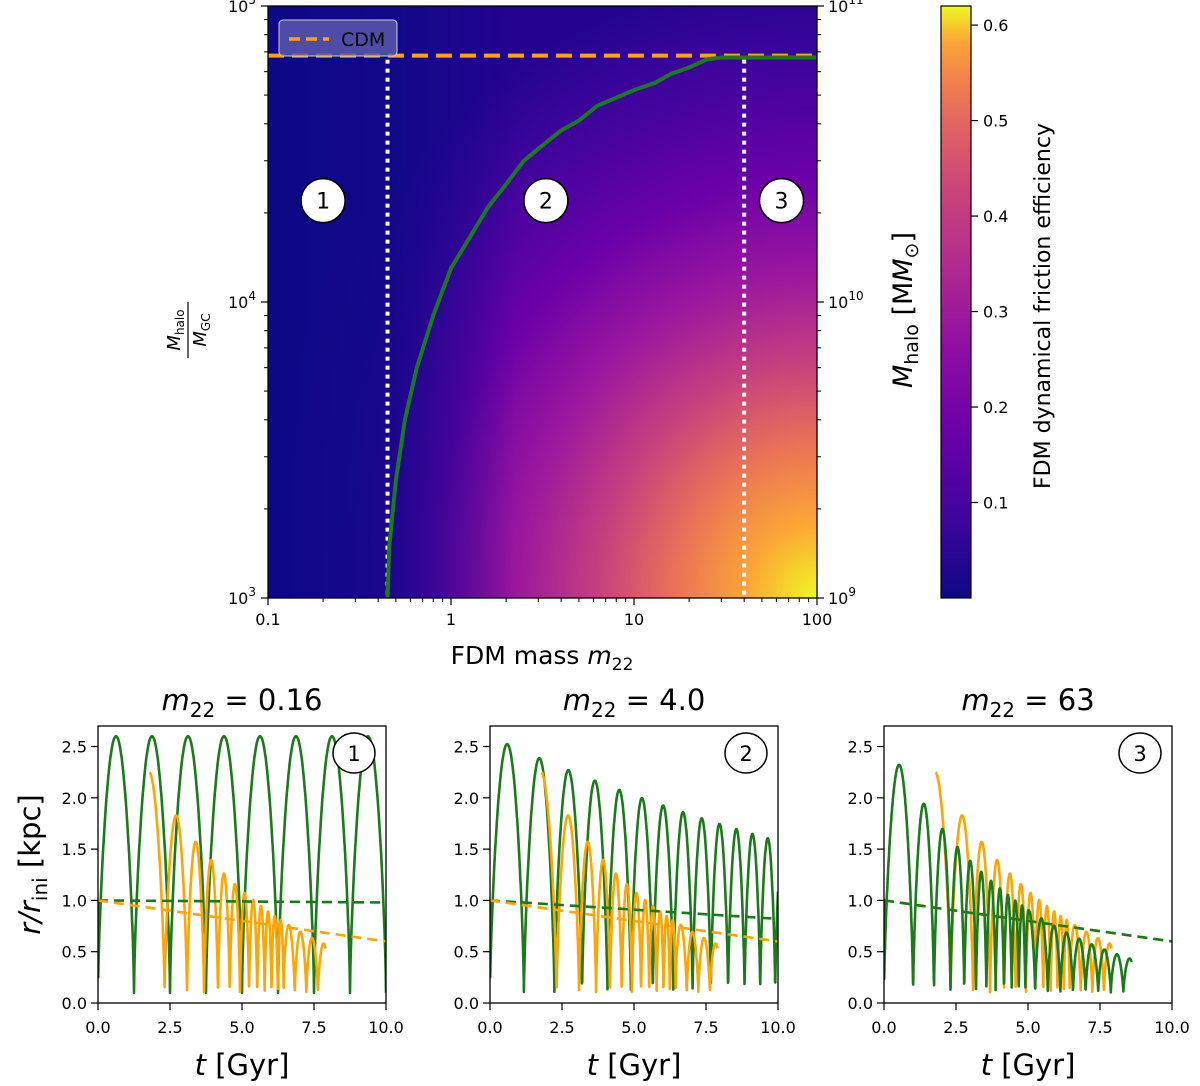  Describe the element at coordinates (989, 264) in the screenshot. I see `colorbar-ticks: 0.1 0.2 0.3 0.4 0.5 0.6` at that location.